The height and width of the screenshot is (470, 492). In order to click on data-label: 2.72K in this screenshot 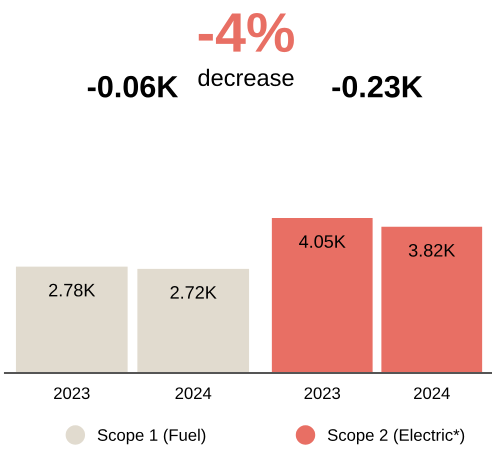, I will do `click(193, 292)`.